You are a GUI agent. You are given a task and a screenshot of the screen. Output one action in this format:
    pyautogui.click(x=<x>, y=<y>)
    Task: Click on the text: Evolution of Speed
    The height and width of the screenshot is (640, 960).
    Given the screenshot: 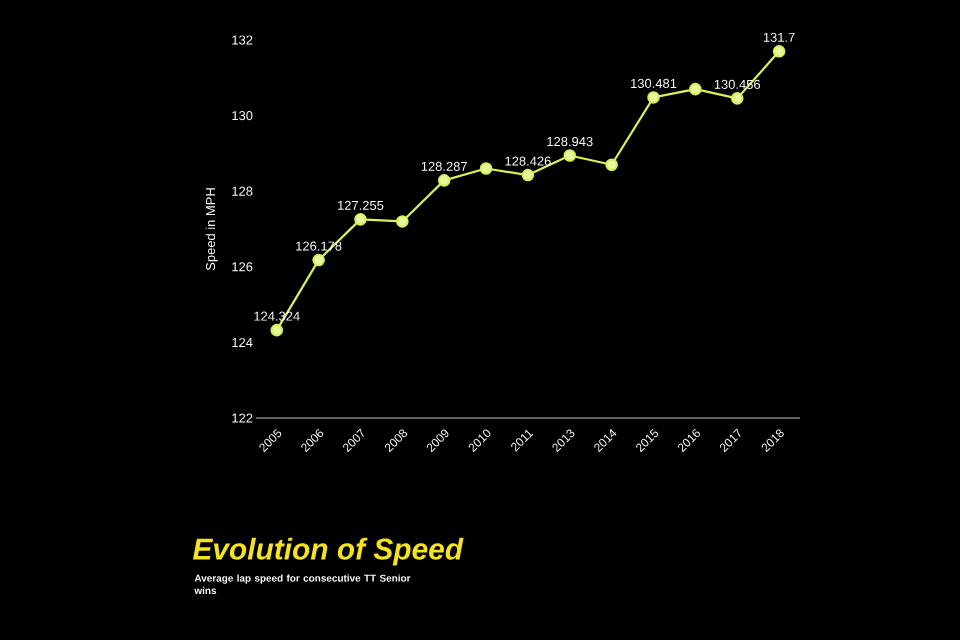 What is the action you would take?
    pyautogui.click(x=328, y=551)
    